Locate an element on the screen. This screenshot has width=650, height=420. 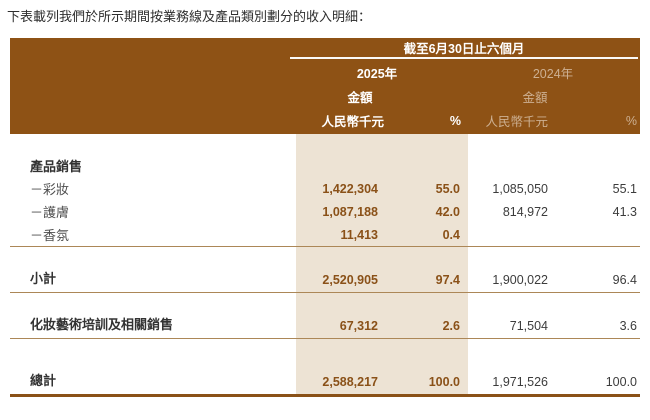
percent-2025-value: 0.4 is located at coordinates (427, 234).